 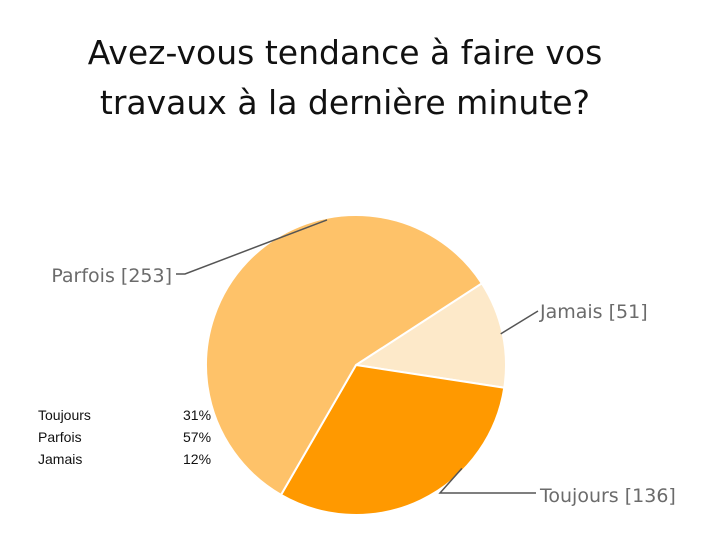 I want to click on table-percent-parfois: 57%, so click(x=197, y=437).